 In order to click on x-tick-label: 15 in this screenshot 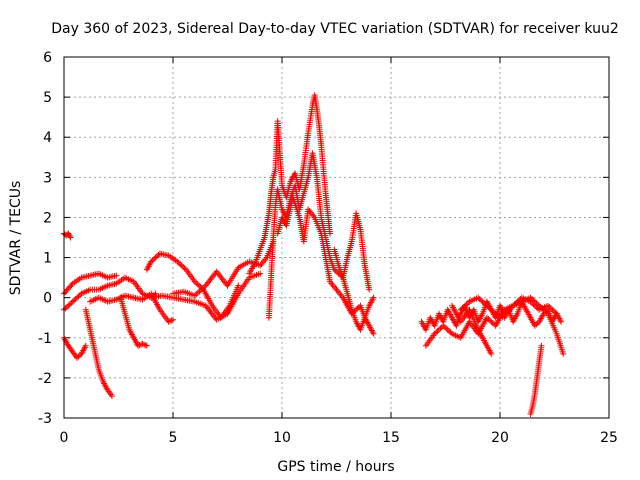, I will do `click(391, 438)`.